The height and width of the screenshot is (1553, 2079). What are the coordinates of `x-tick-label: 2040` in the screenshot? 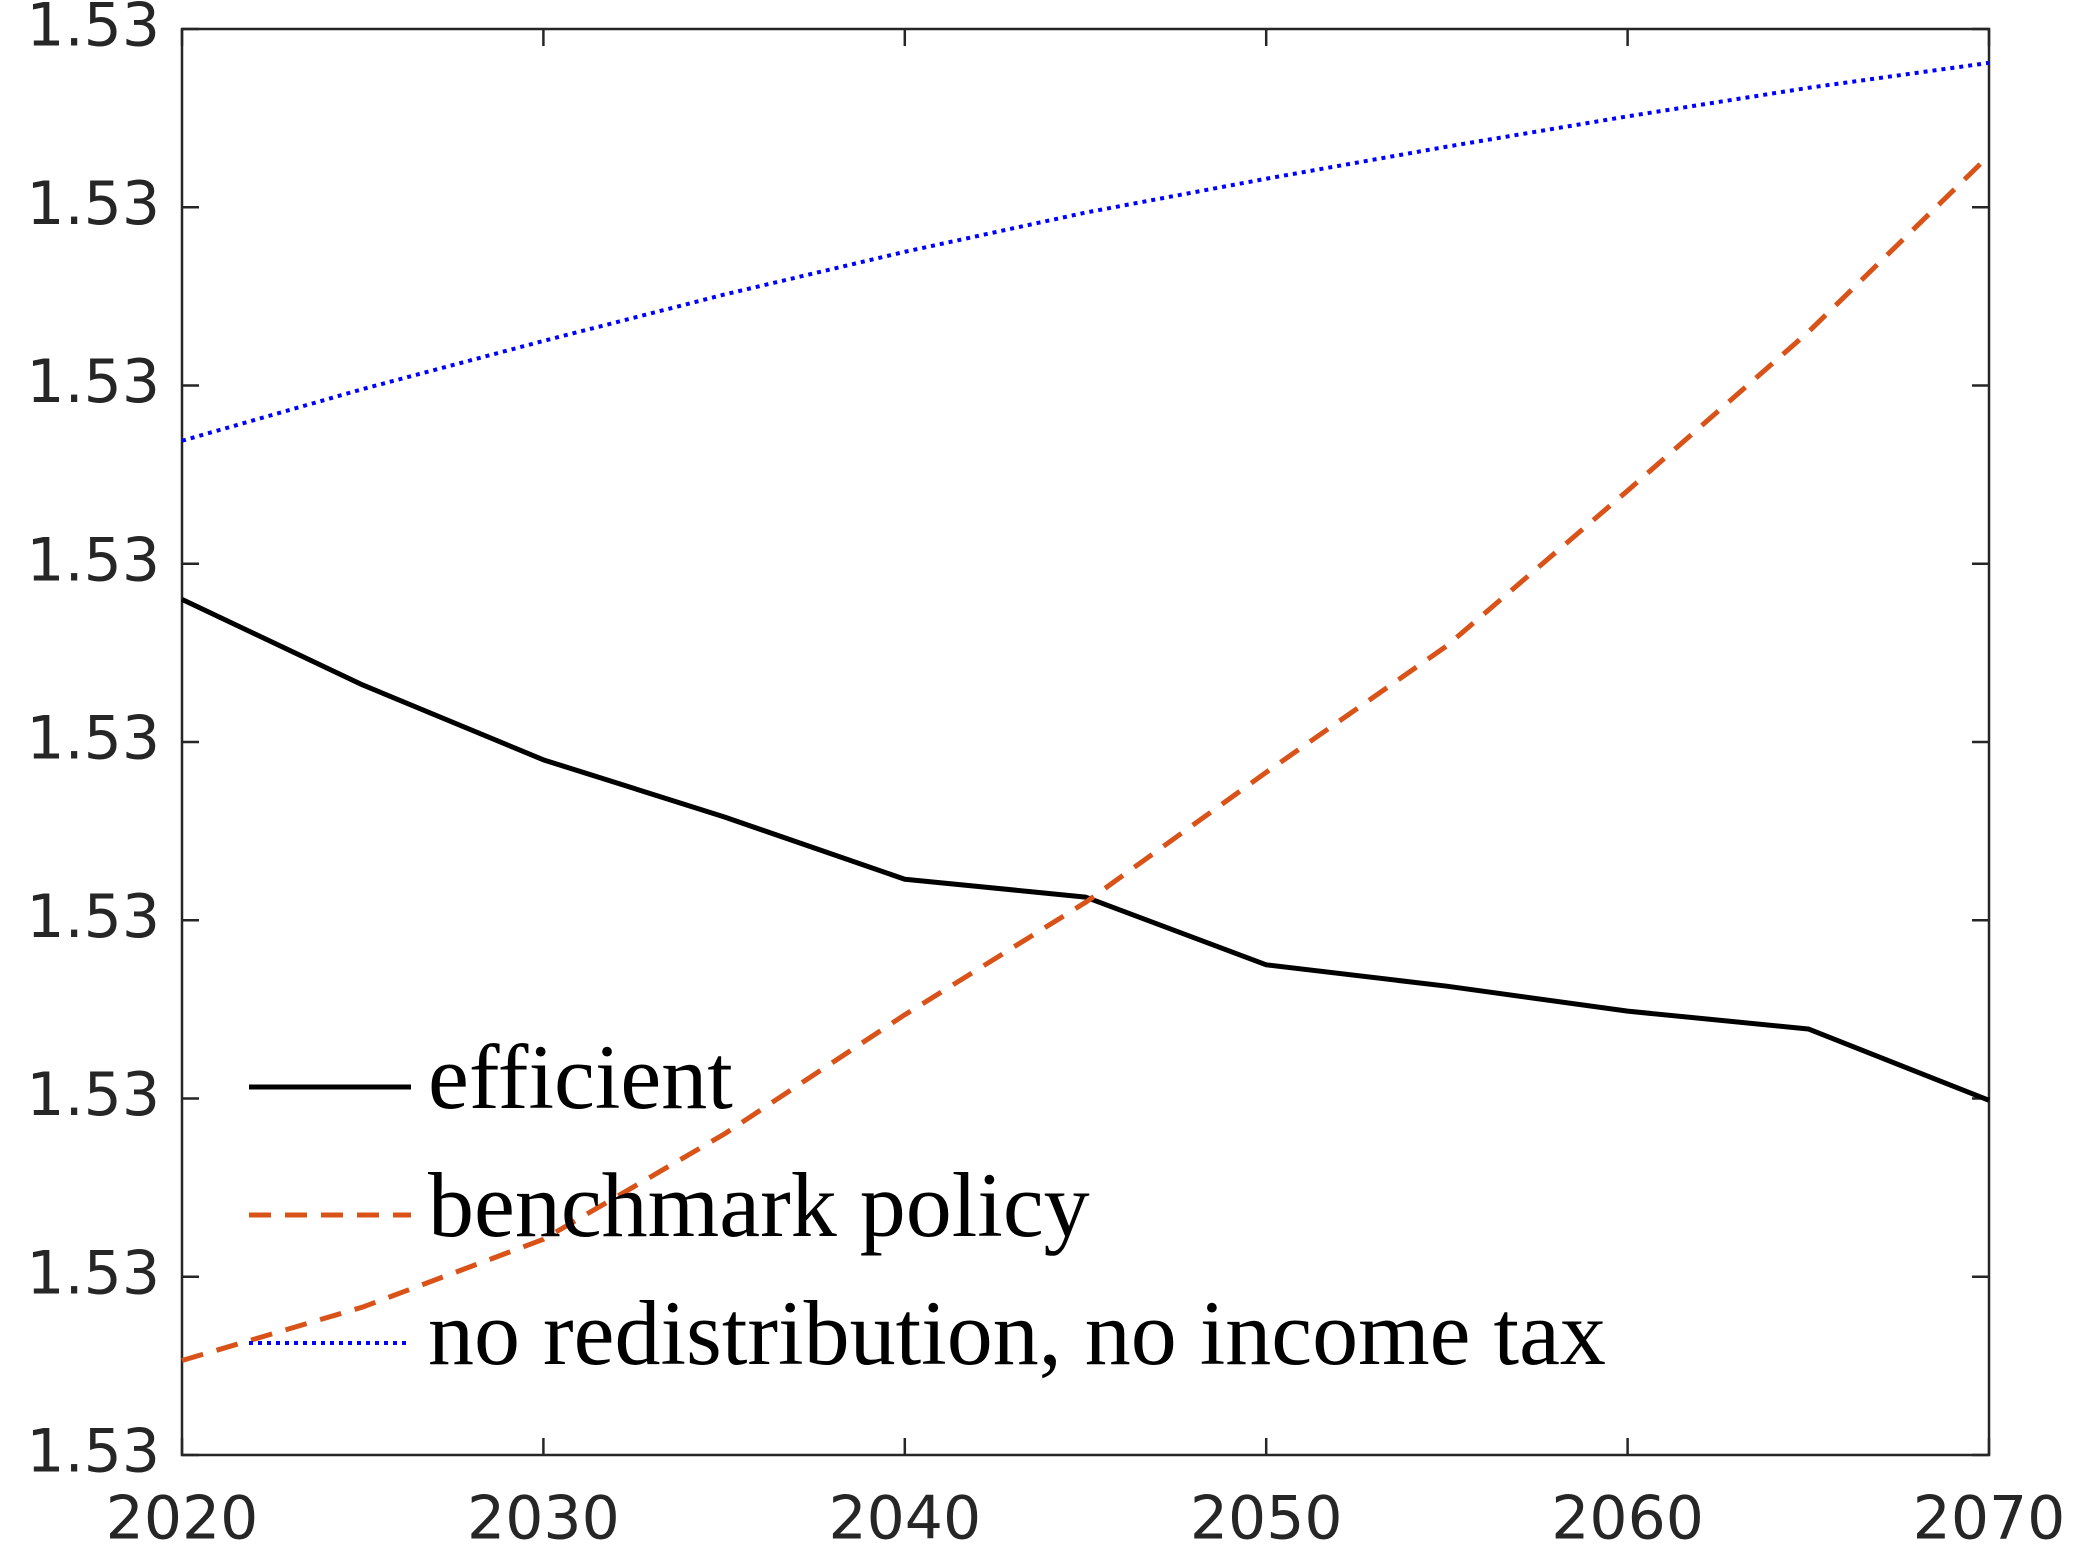 It's located at (904, 1518).